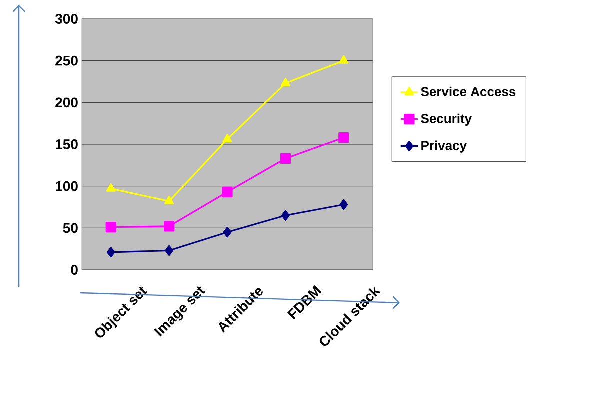 Image resolution: width=603 pixels, height=407 pixels. I want to click on y-tick-label: 0, so click(74, 270).